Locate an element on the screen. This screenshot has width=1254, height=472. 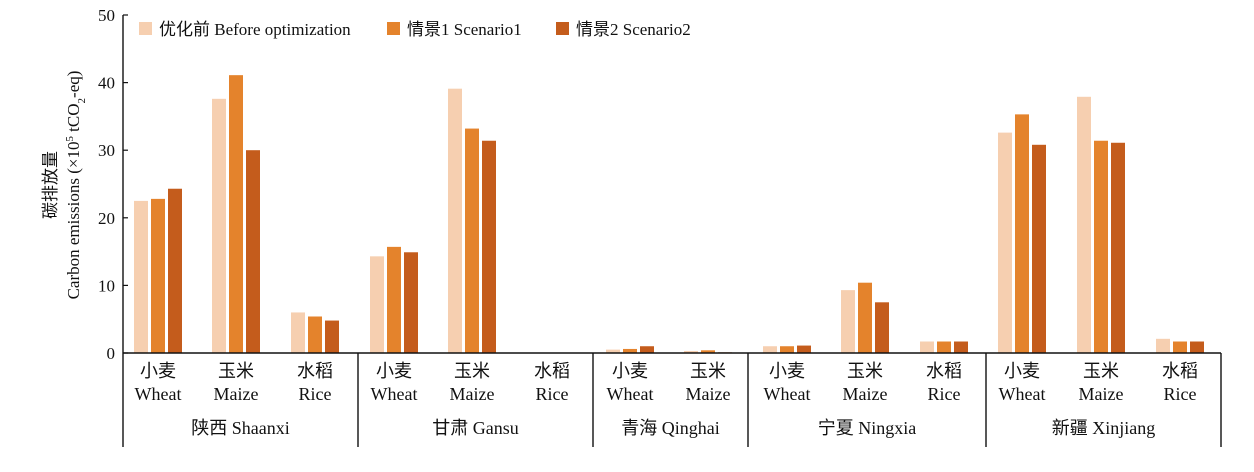
y-axis-title: 碳排放量 Carbon emissions (×105 tCO2-eq) is located at coordinates (64, 185).